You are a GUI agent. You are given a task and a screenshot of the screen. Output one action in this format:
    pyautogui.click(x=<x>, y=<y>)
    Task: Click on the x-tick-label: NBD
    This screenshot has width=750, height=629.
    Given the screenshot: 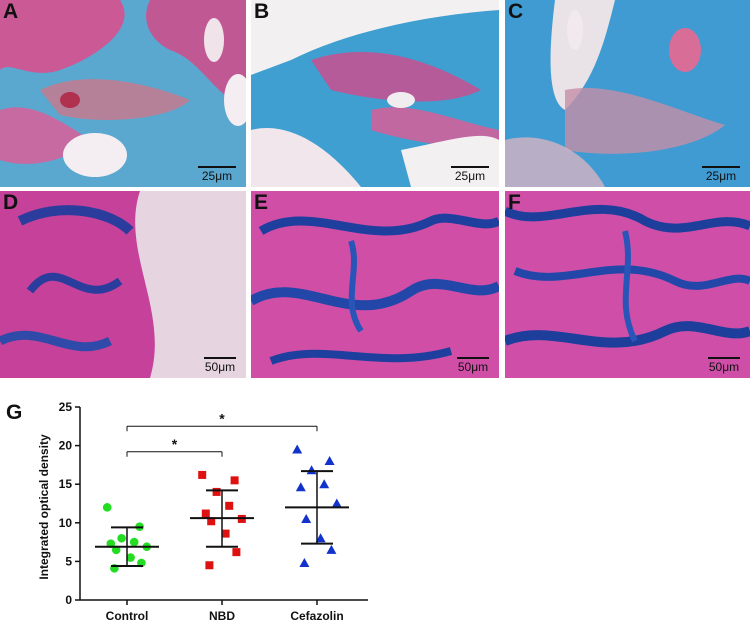 What is the action you would take?
    pyautogui.click(x=222, y=616)
    